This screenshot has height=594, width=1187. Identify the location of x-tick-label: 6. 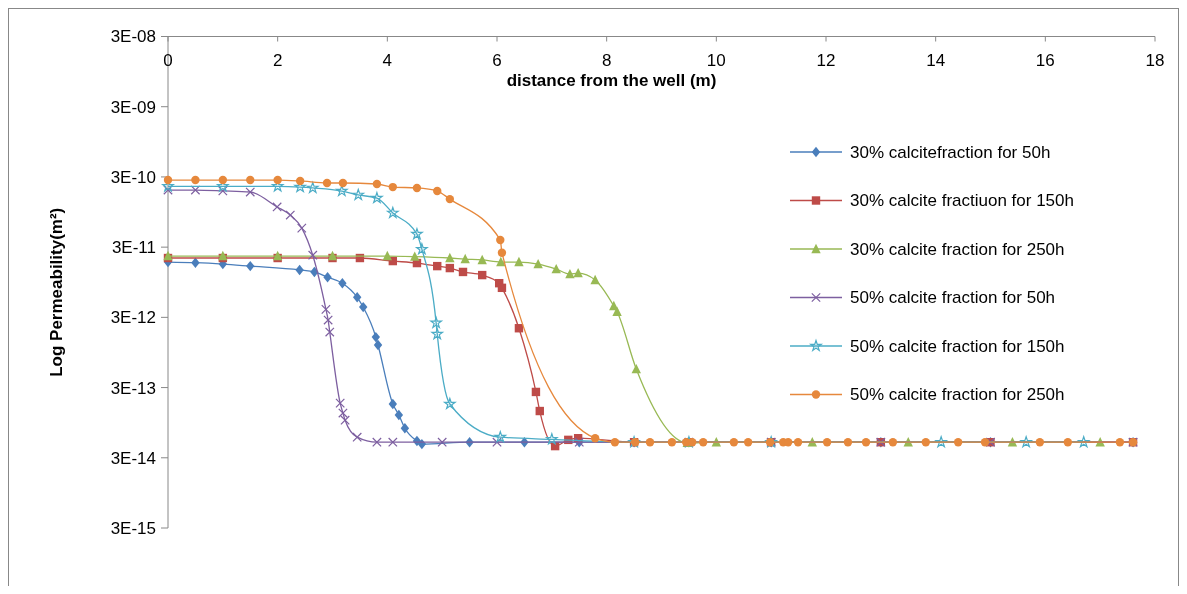
(497, 61).